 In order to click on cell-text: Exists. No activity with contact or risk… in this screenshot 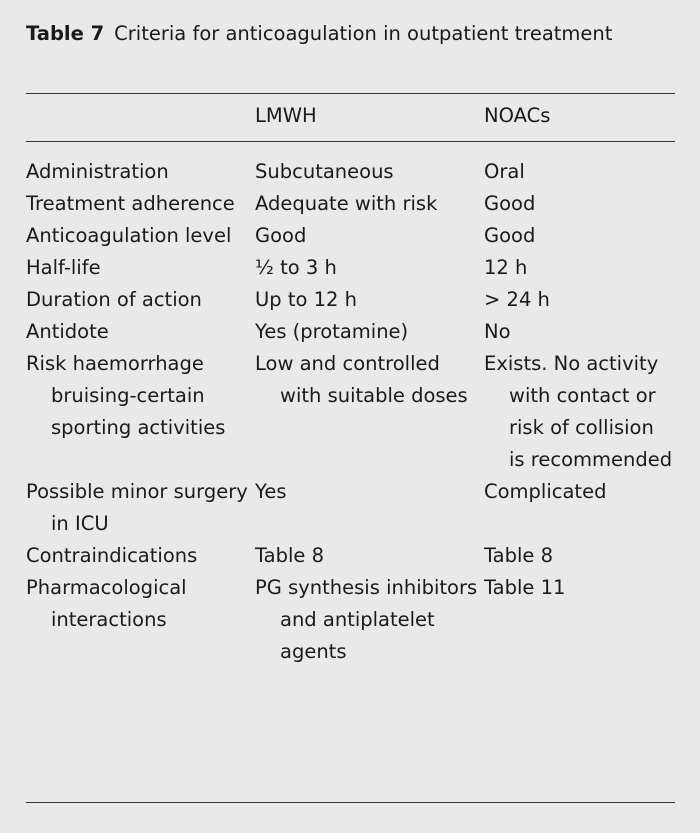, I will do `click(578, 411)`.